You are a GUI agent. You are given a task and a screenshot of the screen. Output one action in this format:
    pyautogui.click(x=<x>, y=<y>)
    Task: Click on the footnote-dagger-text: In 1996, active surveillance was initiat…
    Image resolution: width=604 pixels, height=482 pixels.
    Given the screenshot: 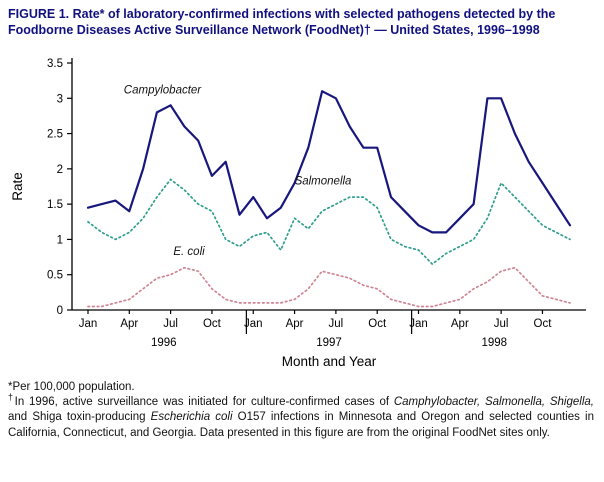 What is the action you would take?
    pyautogui.click(x=301, y=417)
    